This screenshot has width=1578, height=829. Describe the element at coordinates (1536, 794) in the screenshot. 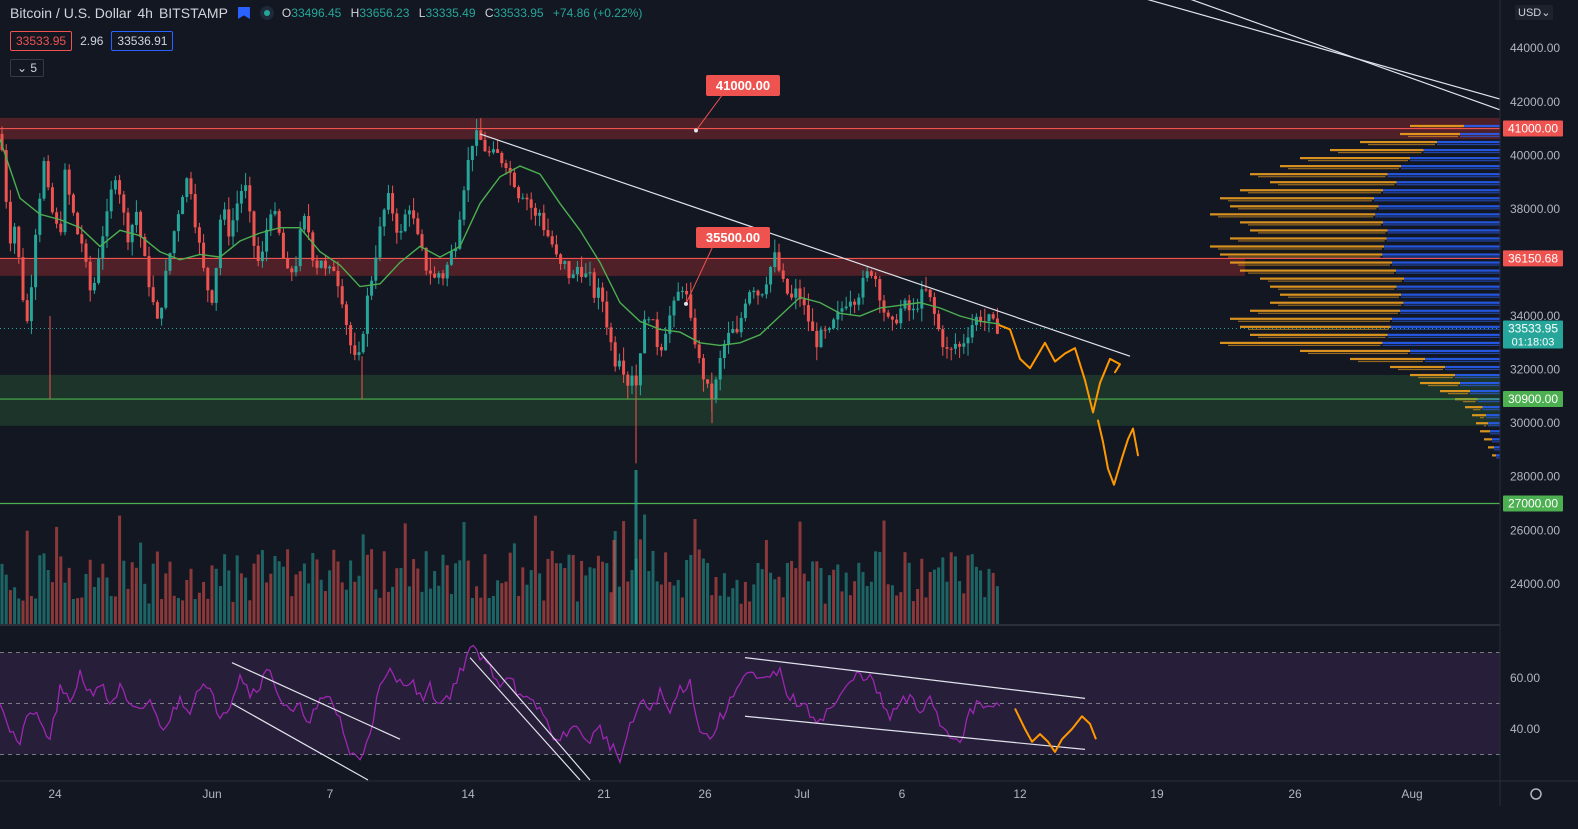

I see `gear-icon` at that location.